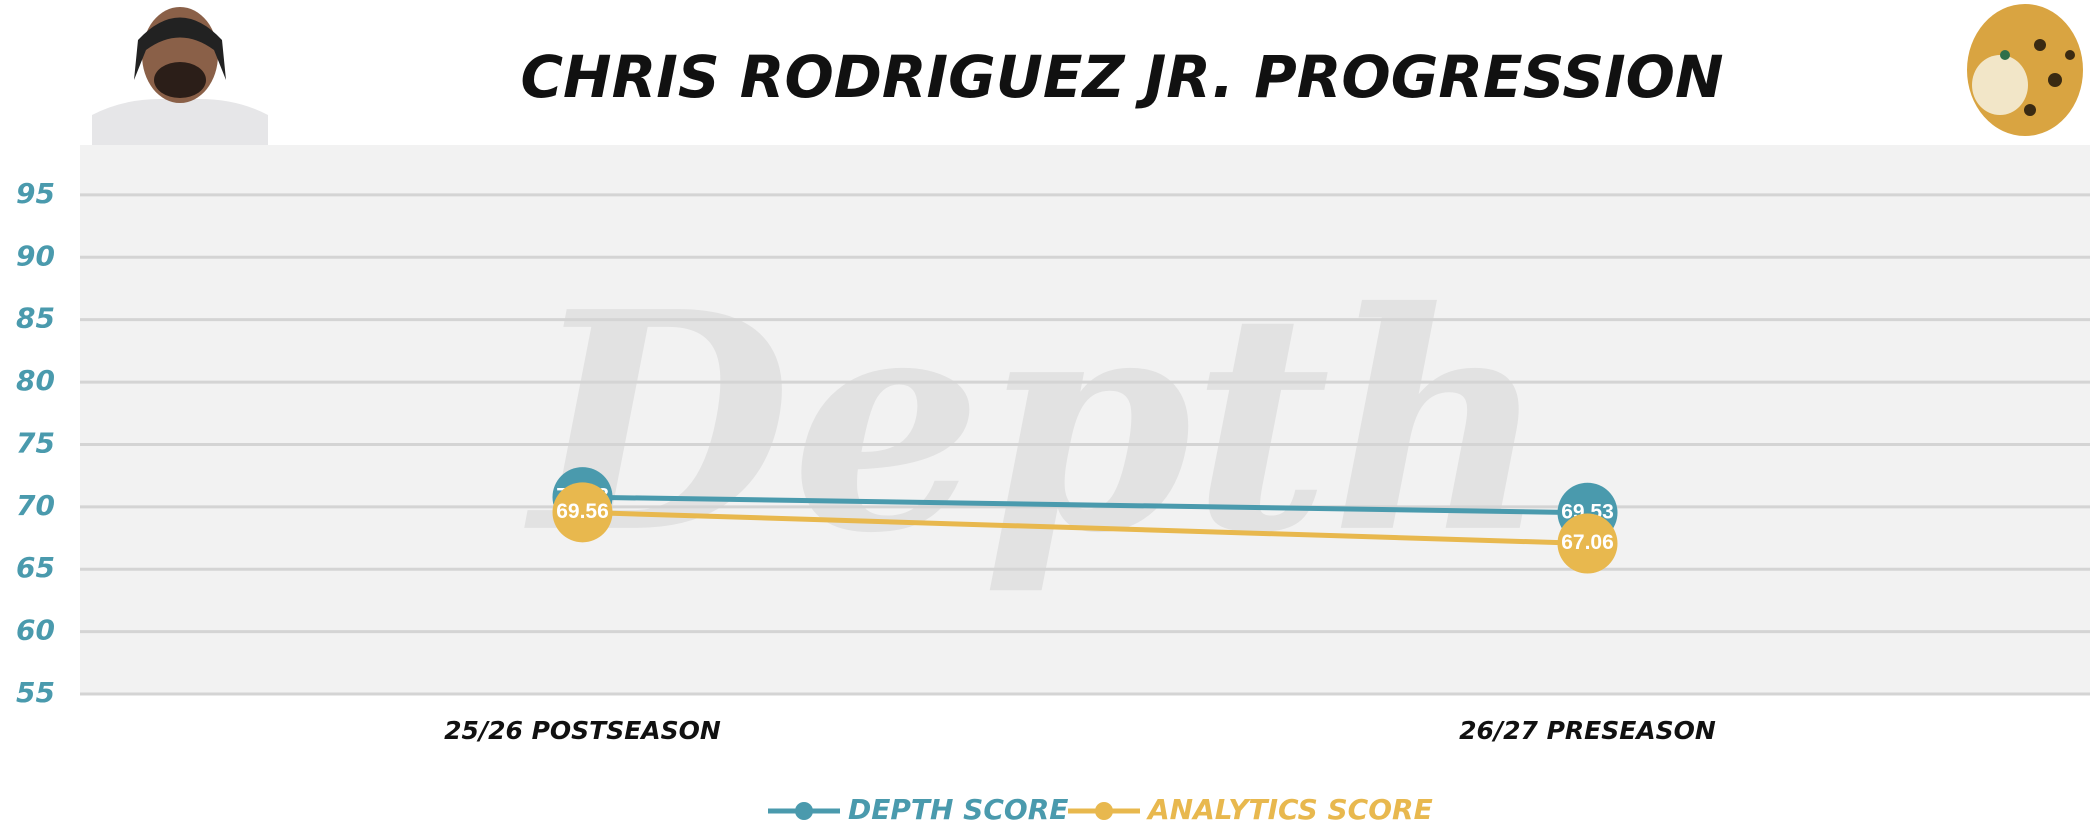 The image size is (2098, 840). I want to click on y-tick-label: 80, so click(35, 380).